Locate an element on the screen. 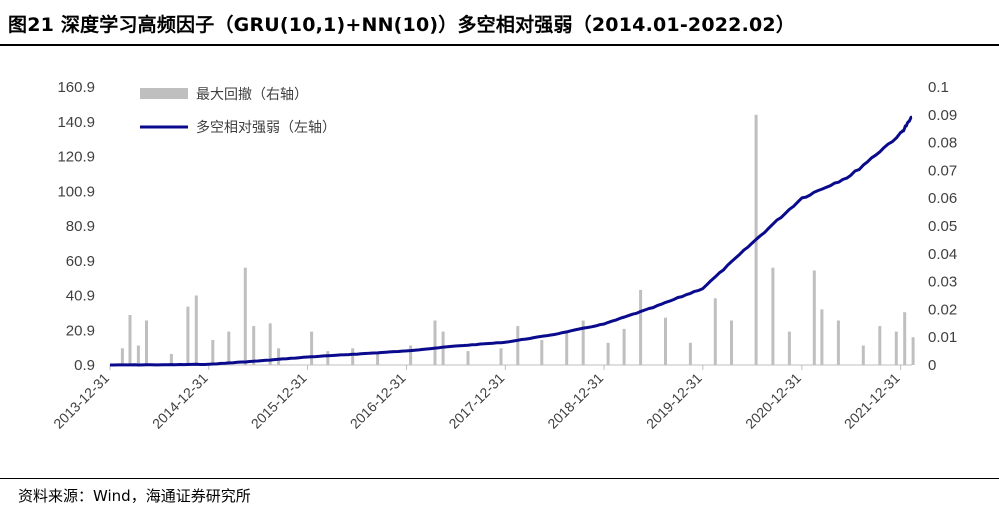  x-axis-tick-label: 2014-12-31 is located at coordinates (180, 401).